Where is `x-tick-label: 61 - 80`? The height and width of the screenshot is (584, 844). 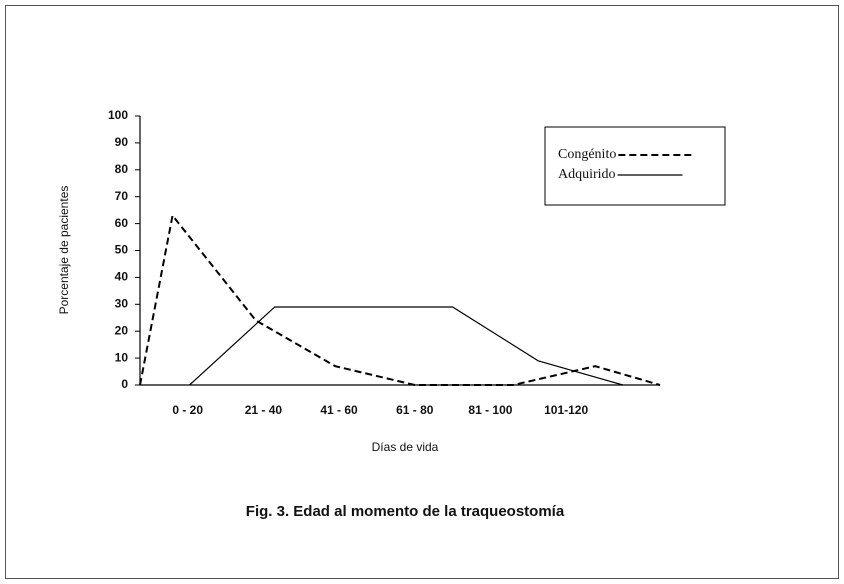
x-tick-label: 61 - 80 is located at coordinates (415, 410).